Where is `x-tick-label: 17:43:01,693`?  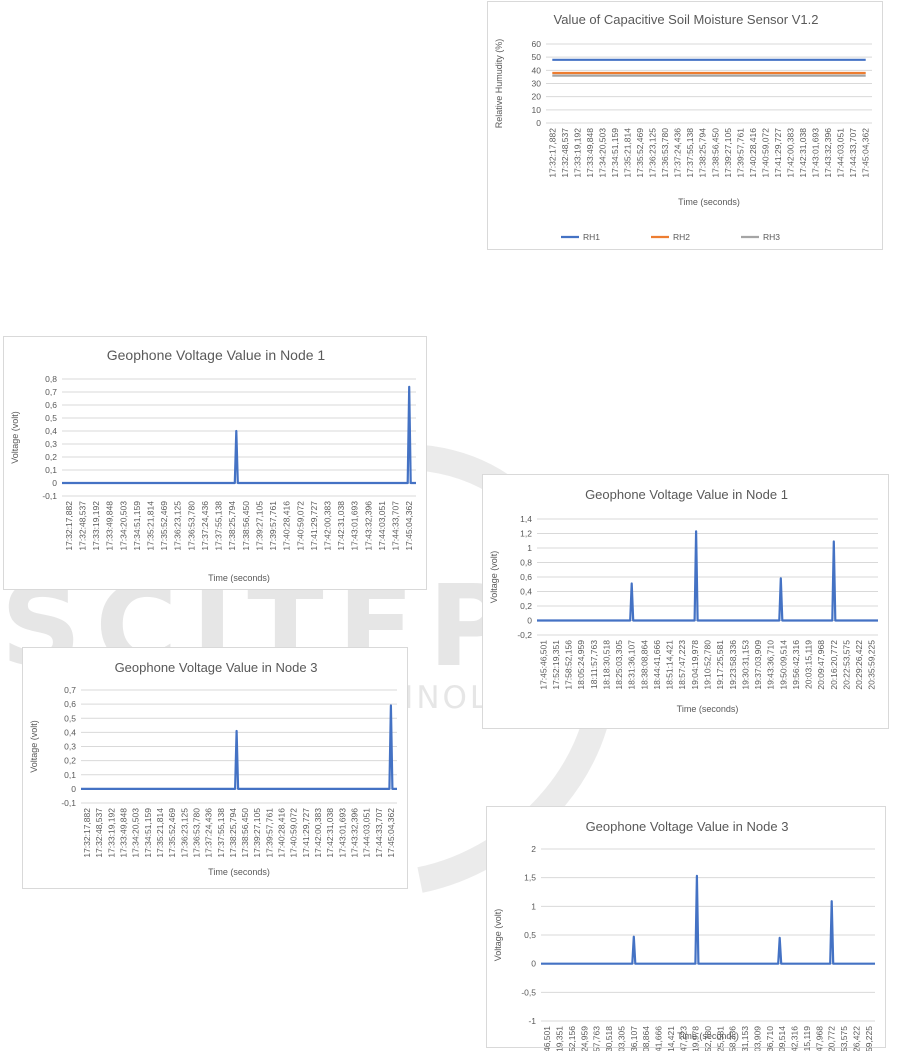 x-tick-label: 17:43:01,693 is located at coordinates (816, 153).